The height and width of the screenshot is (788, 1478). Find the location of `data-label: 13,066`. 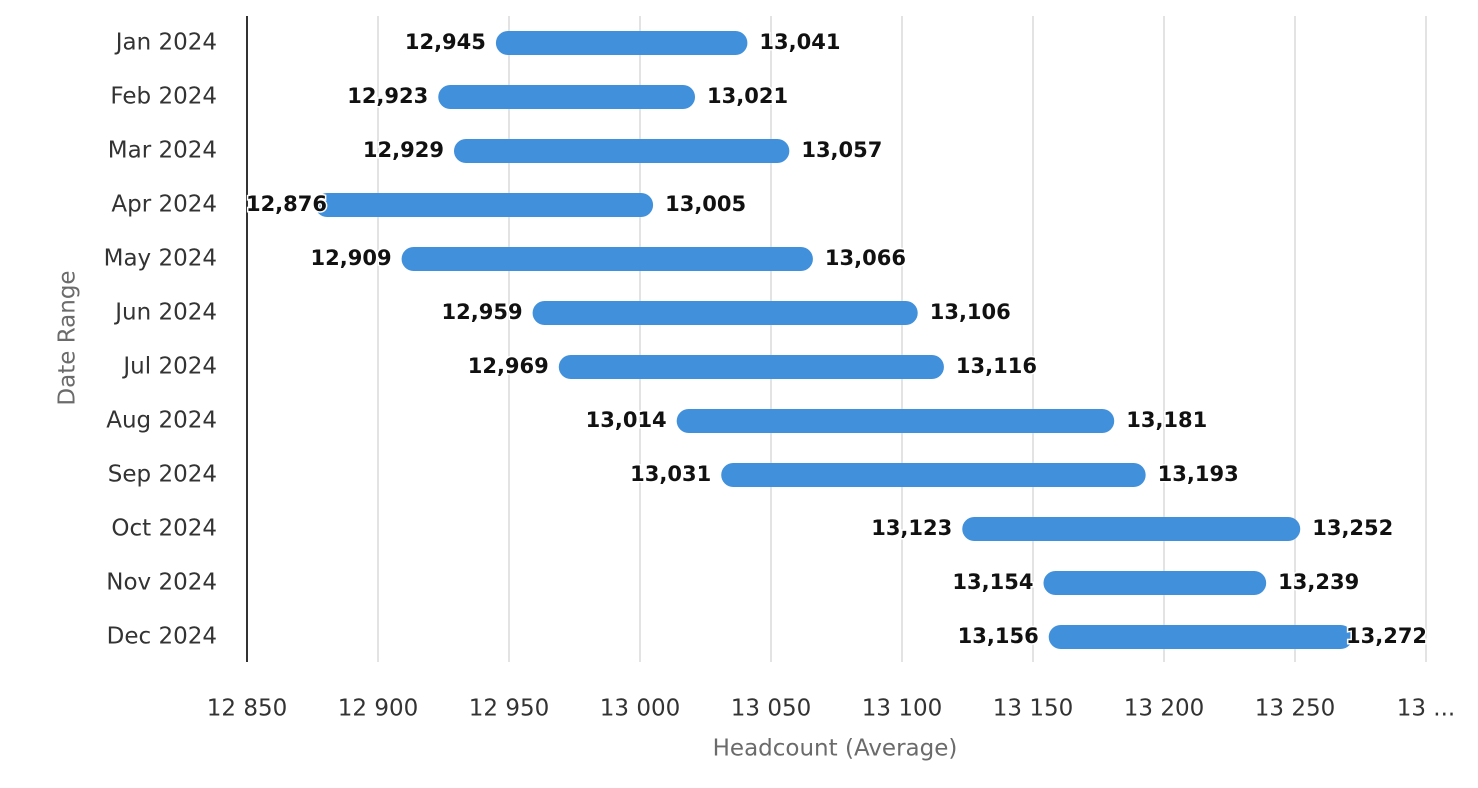

data-label: 13,066 is located at coordinates (865, 258).